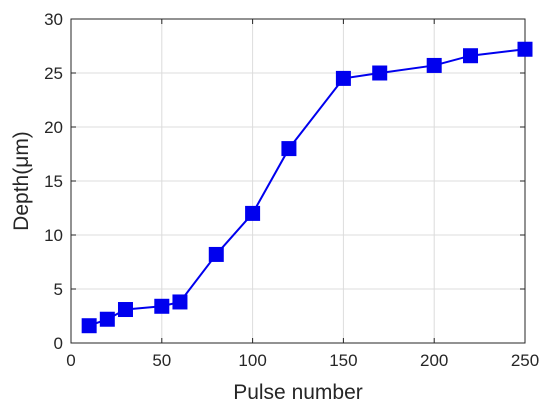 Image resolution: width=550 pixels, height=411 pixels. Describe the element at coordinates (21, 181) in the screenshot. I see `y-axis-label: Depth(μm)` at that location.